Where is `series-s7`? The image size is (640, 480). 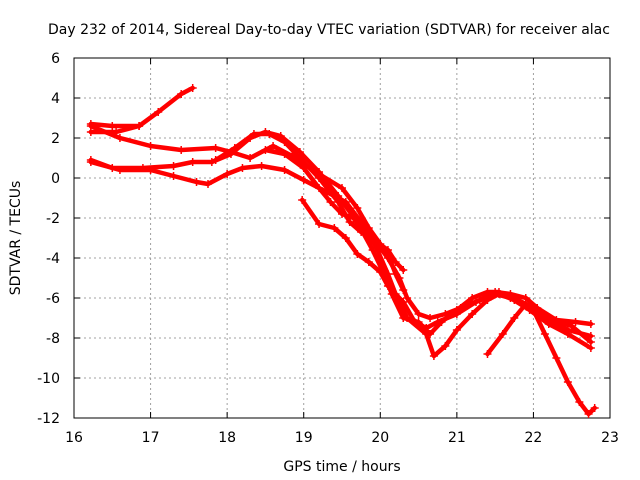 series-s7 is located at coordinates (334, 210).